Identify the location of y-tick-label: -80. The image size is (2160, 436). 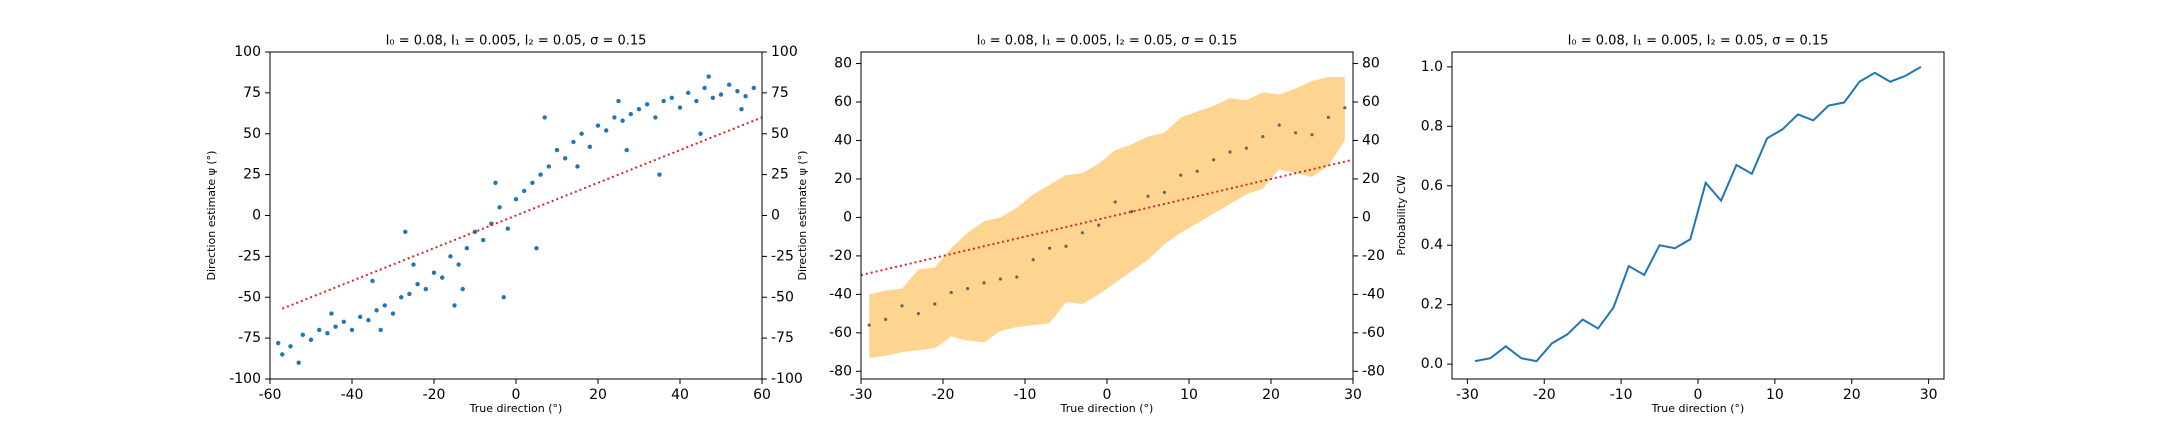
(840, 371).